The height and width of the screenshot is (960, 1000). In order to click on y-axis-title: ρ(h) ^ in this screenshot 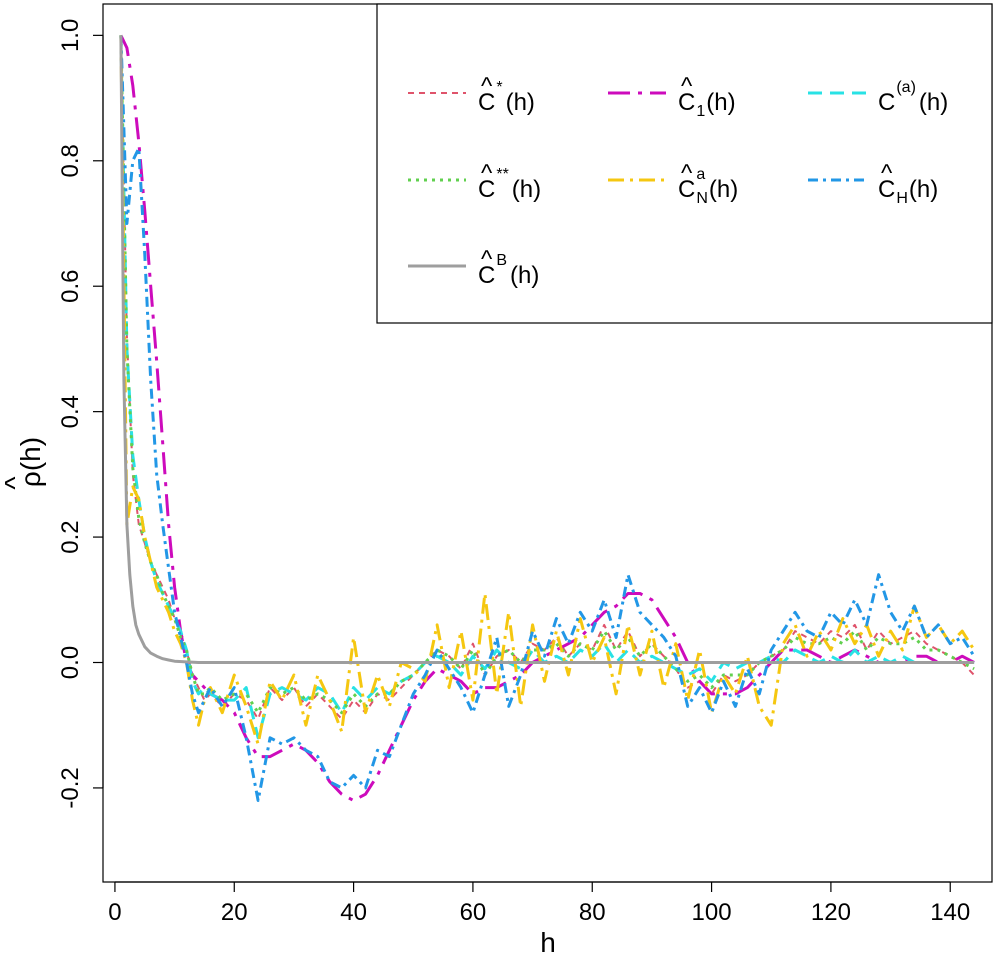, I will do `click(23, 463)`.